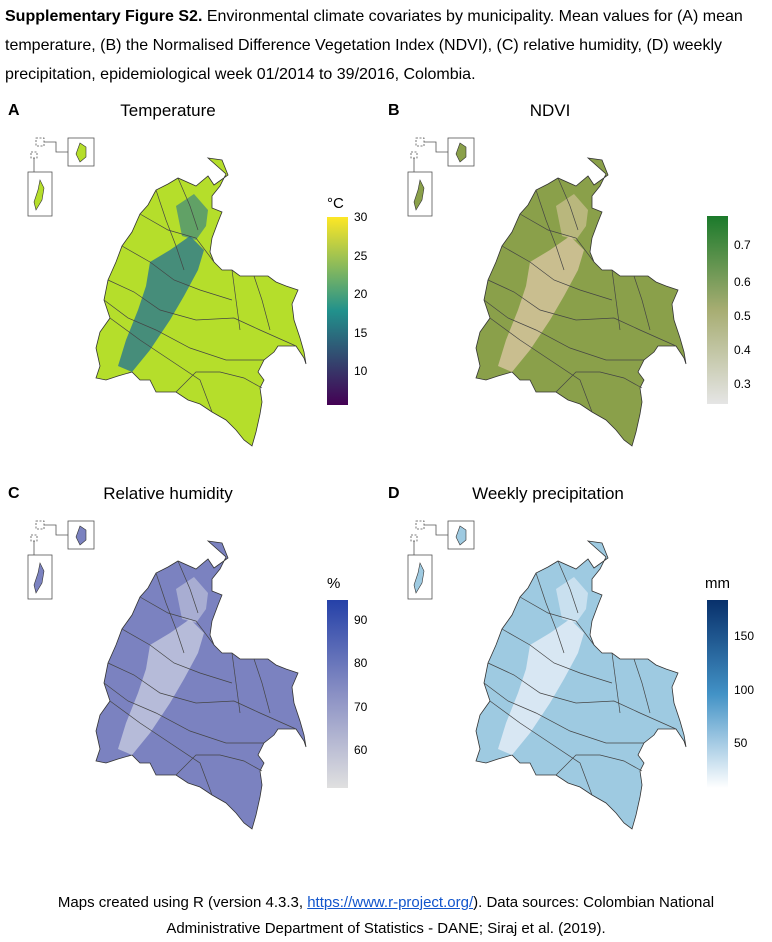  I want to click on legend-tick: 30, so click(361, 217).